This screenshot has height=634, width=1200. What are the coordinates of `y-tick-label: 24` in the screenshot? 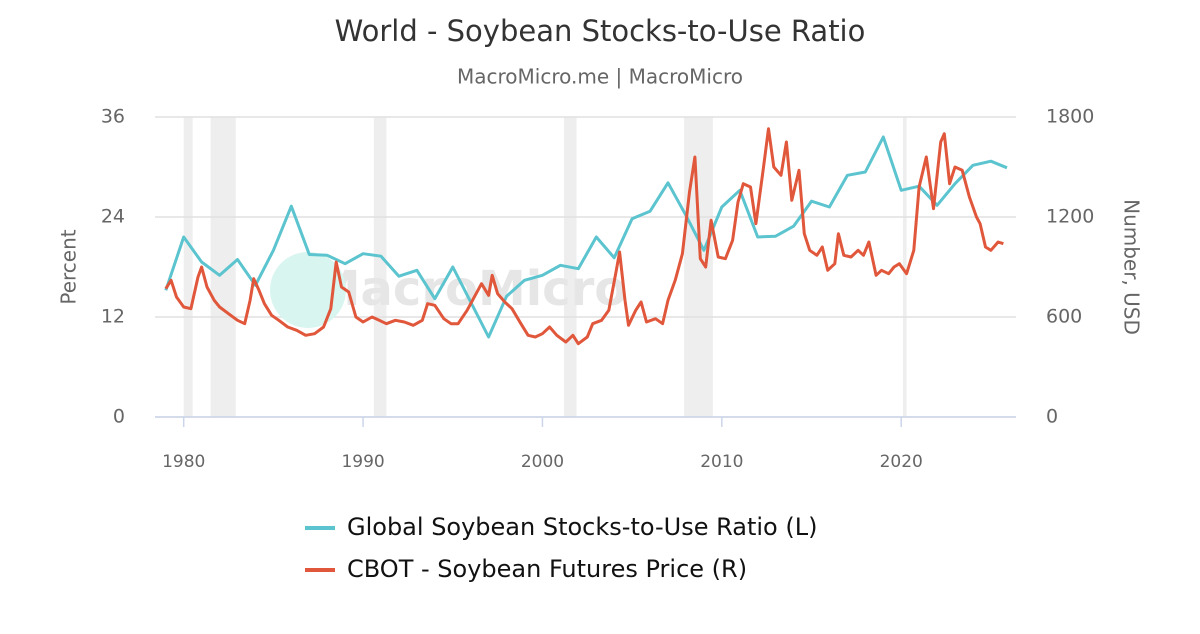 It's located at (113, 217).